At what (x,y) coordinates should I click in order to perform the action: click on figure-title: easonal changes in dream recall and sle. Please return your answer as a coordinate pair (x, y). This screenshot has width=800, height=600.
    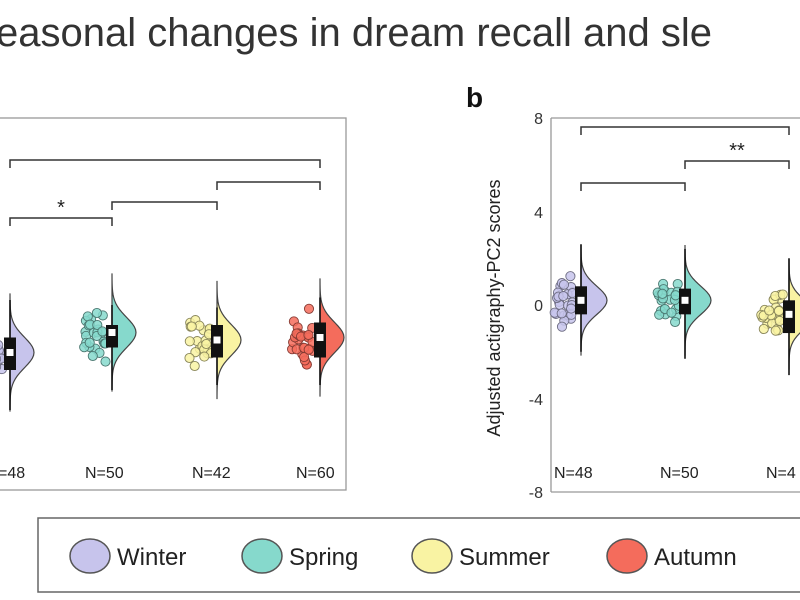
    Looking at the image, I should click on (356, 33).